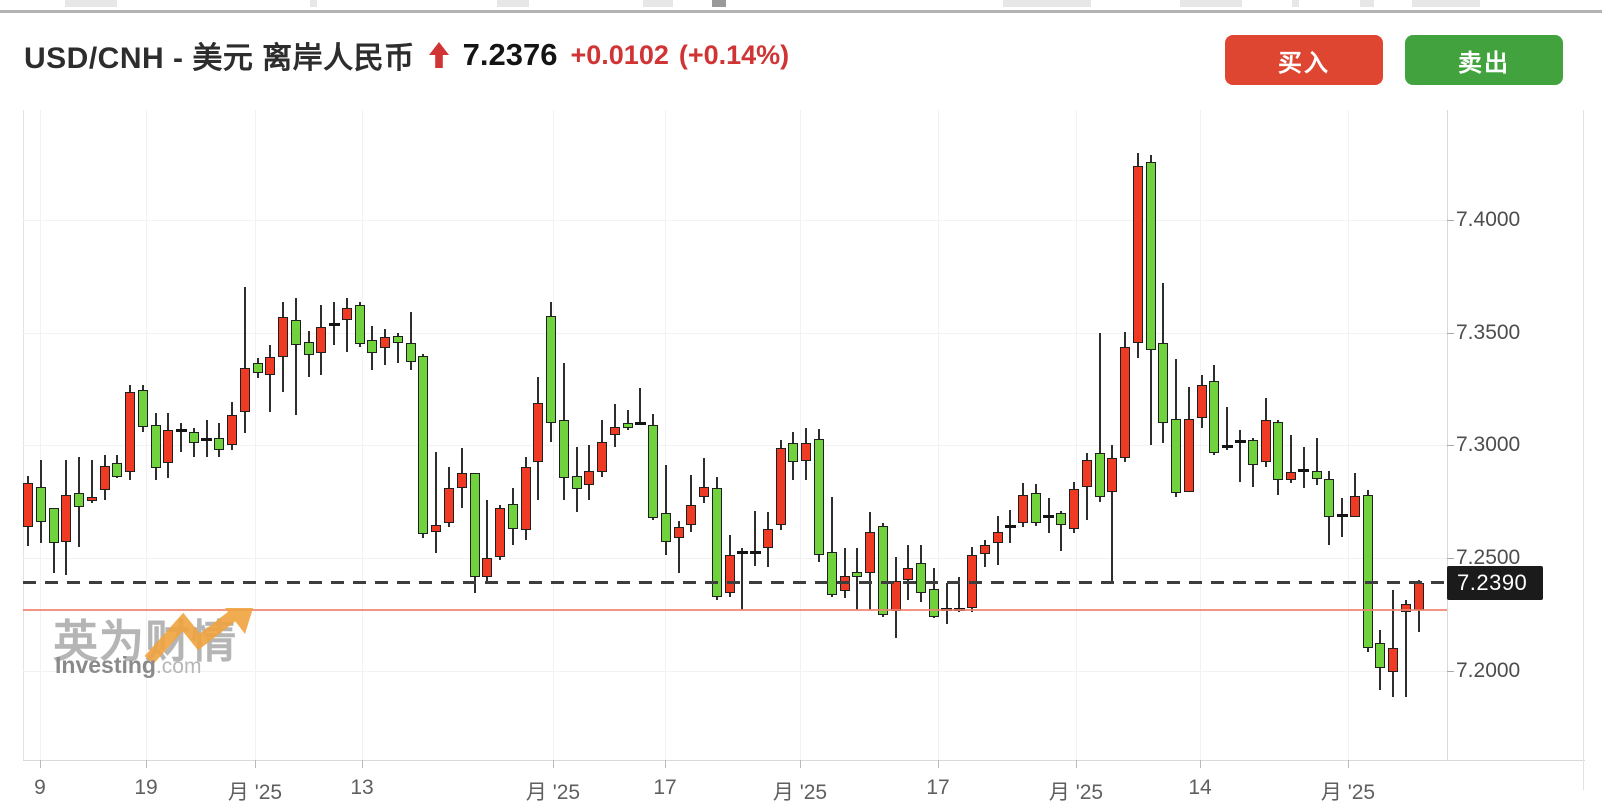 This screenshot has height=808, width=1602. Describe the element at coordinates (801, 11) in the screenshot. I see `top-divider` at that location.